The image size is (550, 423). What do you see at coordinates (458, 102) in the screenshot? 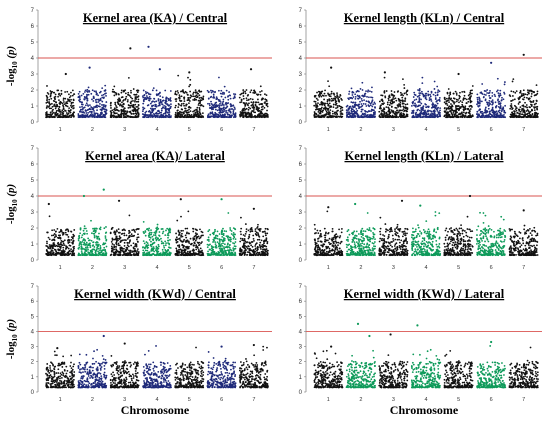
I see `chromosome-5-points` at bounding box center [458, 102].